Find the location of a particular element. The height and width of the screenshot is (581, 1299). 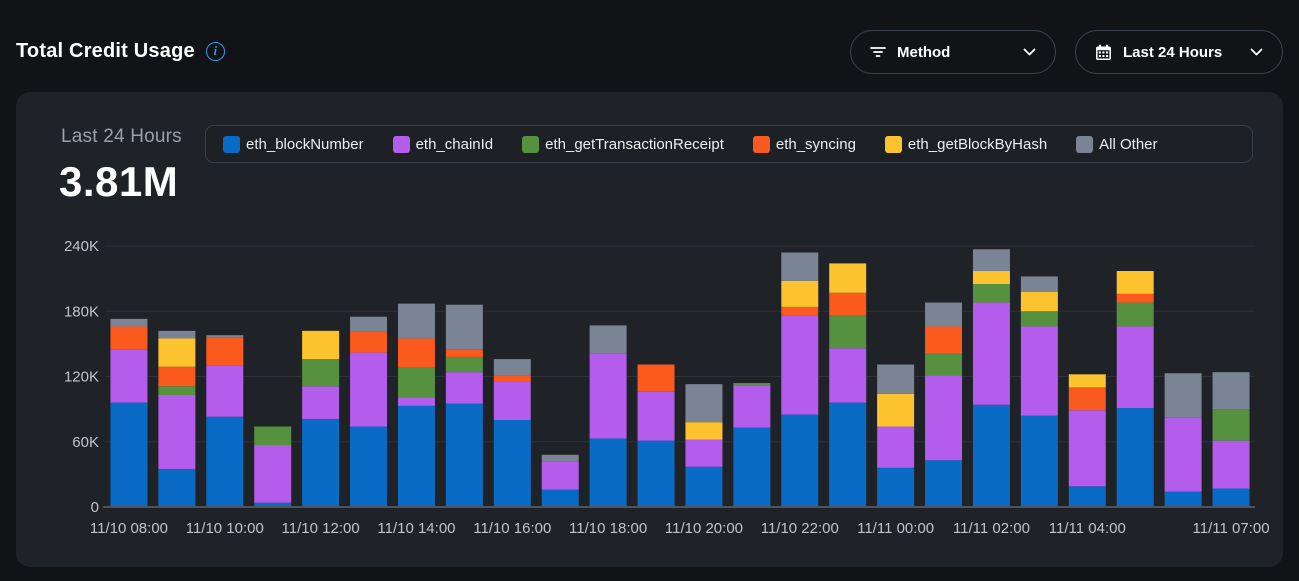

info-icon: i is located at coordinates (215, 51).